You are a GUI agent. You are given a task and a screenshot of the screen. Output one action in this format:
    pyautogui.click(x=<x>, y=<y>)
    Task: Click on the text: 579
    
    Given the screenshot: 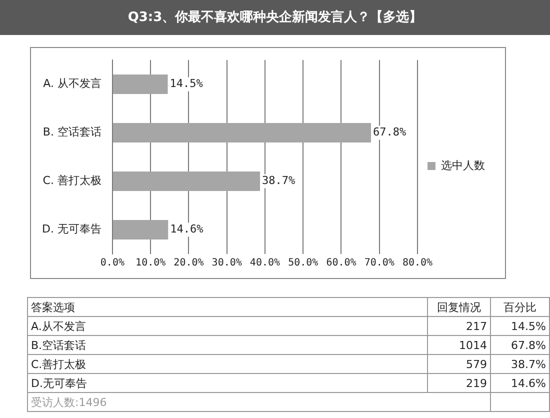 What is the action you would take?
    pyautogui.click(x=459, y=364)
    